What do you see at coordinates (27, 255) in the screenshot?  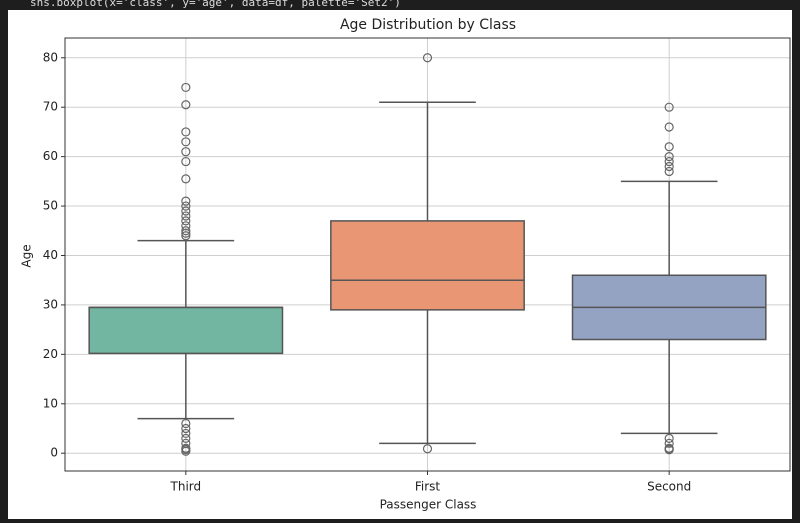 I see `y-axis-label: Age` at bounding box center [27, 255].